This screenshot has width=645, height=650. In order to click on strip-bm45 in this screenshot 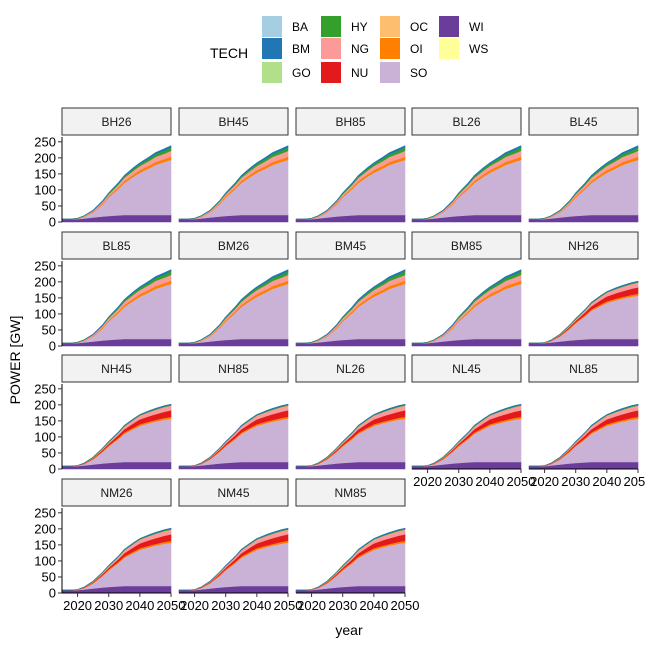, I will do `click(350, 245)`.